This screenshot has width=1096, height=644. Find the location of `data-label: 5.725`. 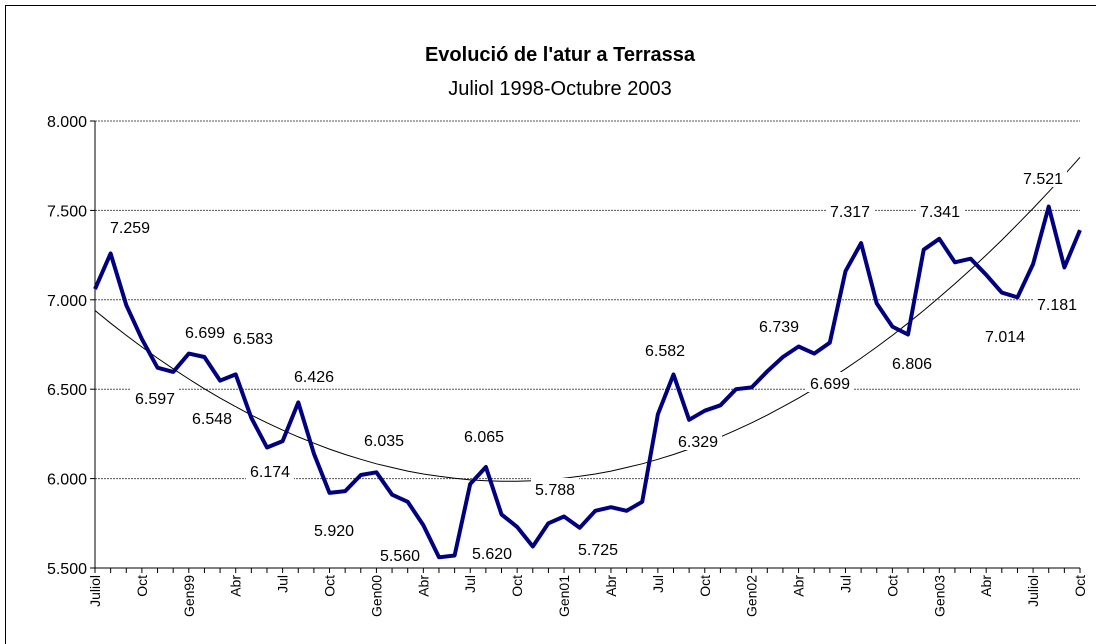

data-label: 5.725 is located at coordinates (598, 550).